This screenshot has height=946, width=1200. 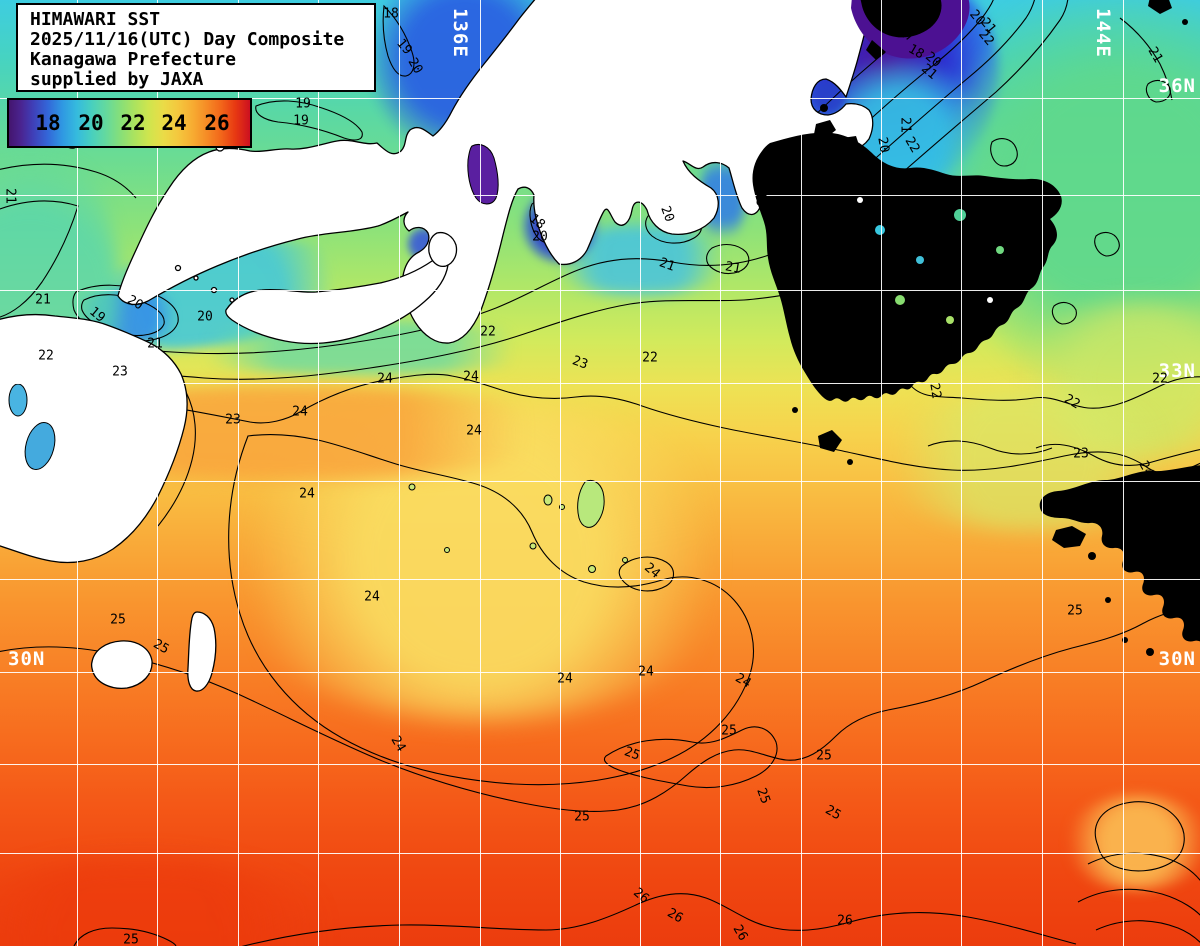 What do you see at coordinates (95, 19) in the screenshot?
I see `product-title: HIMAWARI SST` at bounding box center [95, 19].